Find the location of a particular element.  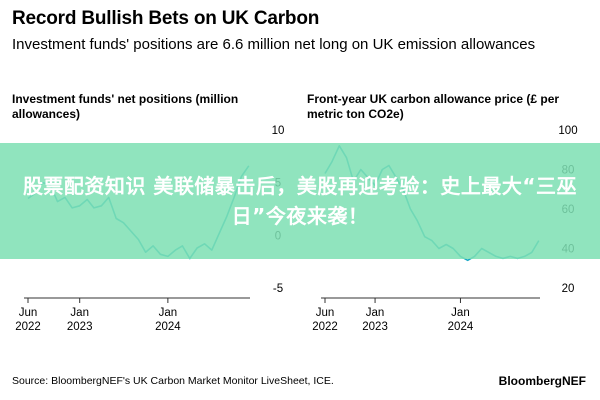

y-tick-label: 10 is located at coordinates (278, 131).